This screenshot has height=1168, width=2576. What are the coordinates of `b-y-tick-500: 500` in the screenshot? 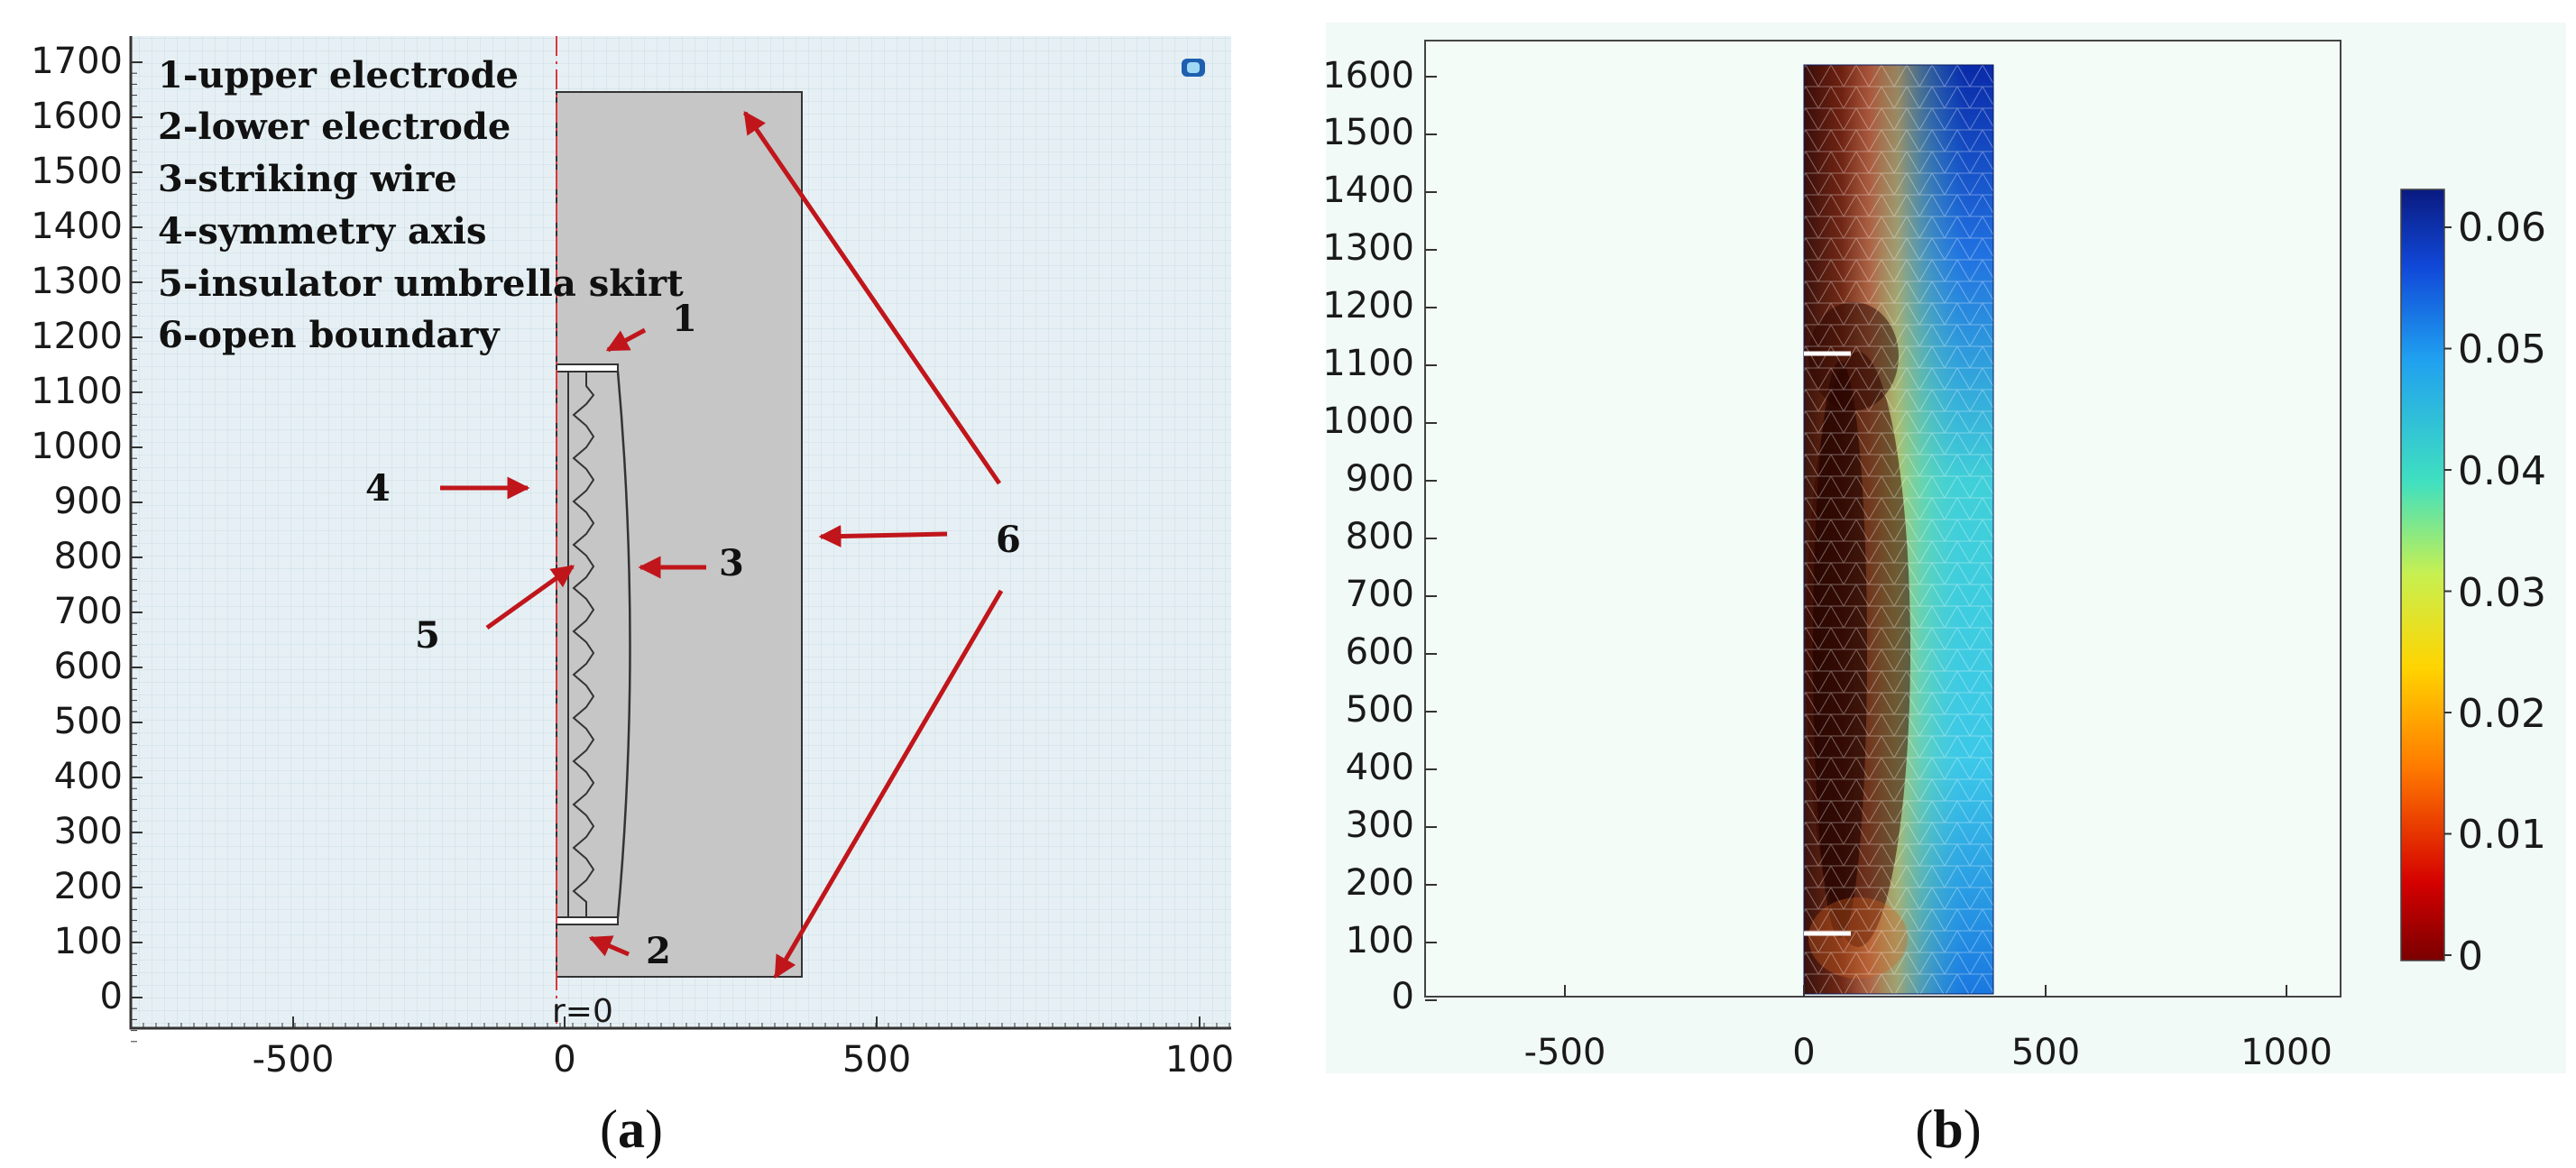 It's located at (1380, 710).